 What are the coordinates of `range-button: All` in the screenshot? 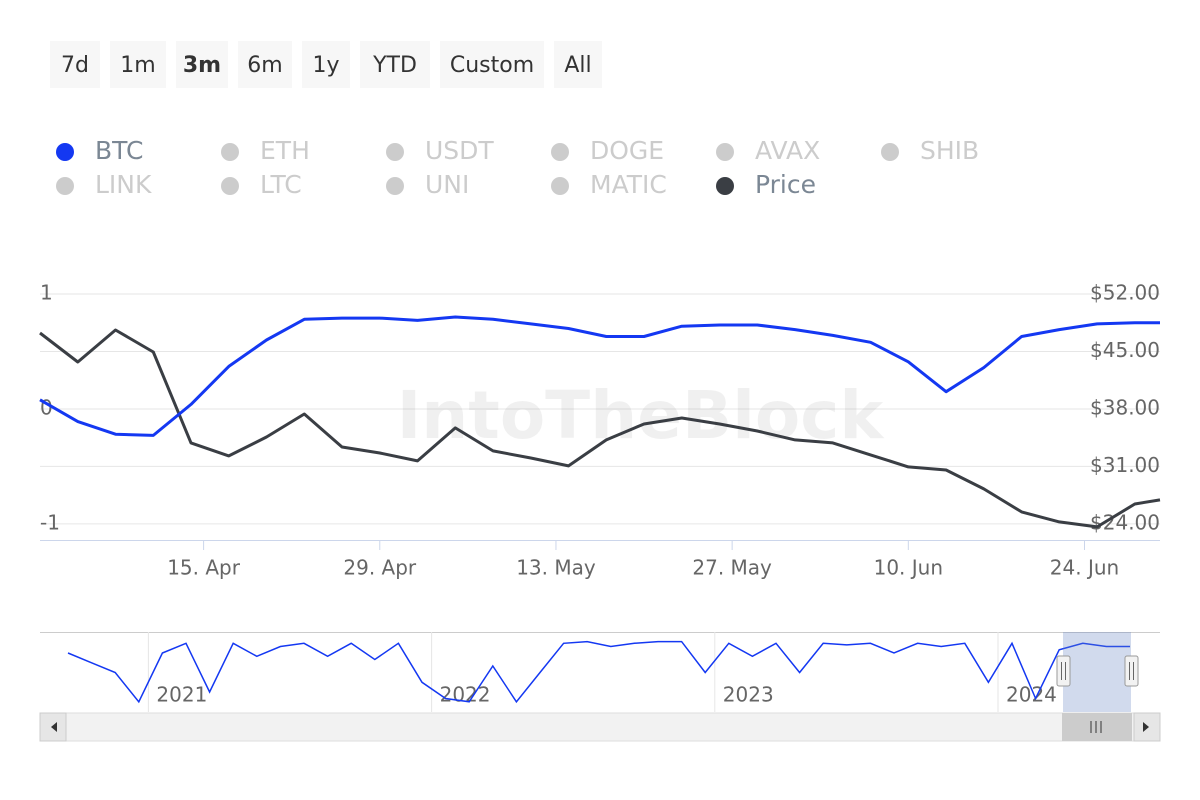 It's located at (578, 64).